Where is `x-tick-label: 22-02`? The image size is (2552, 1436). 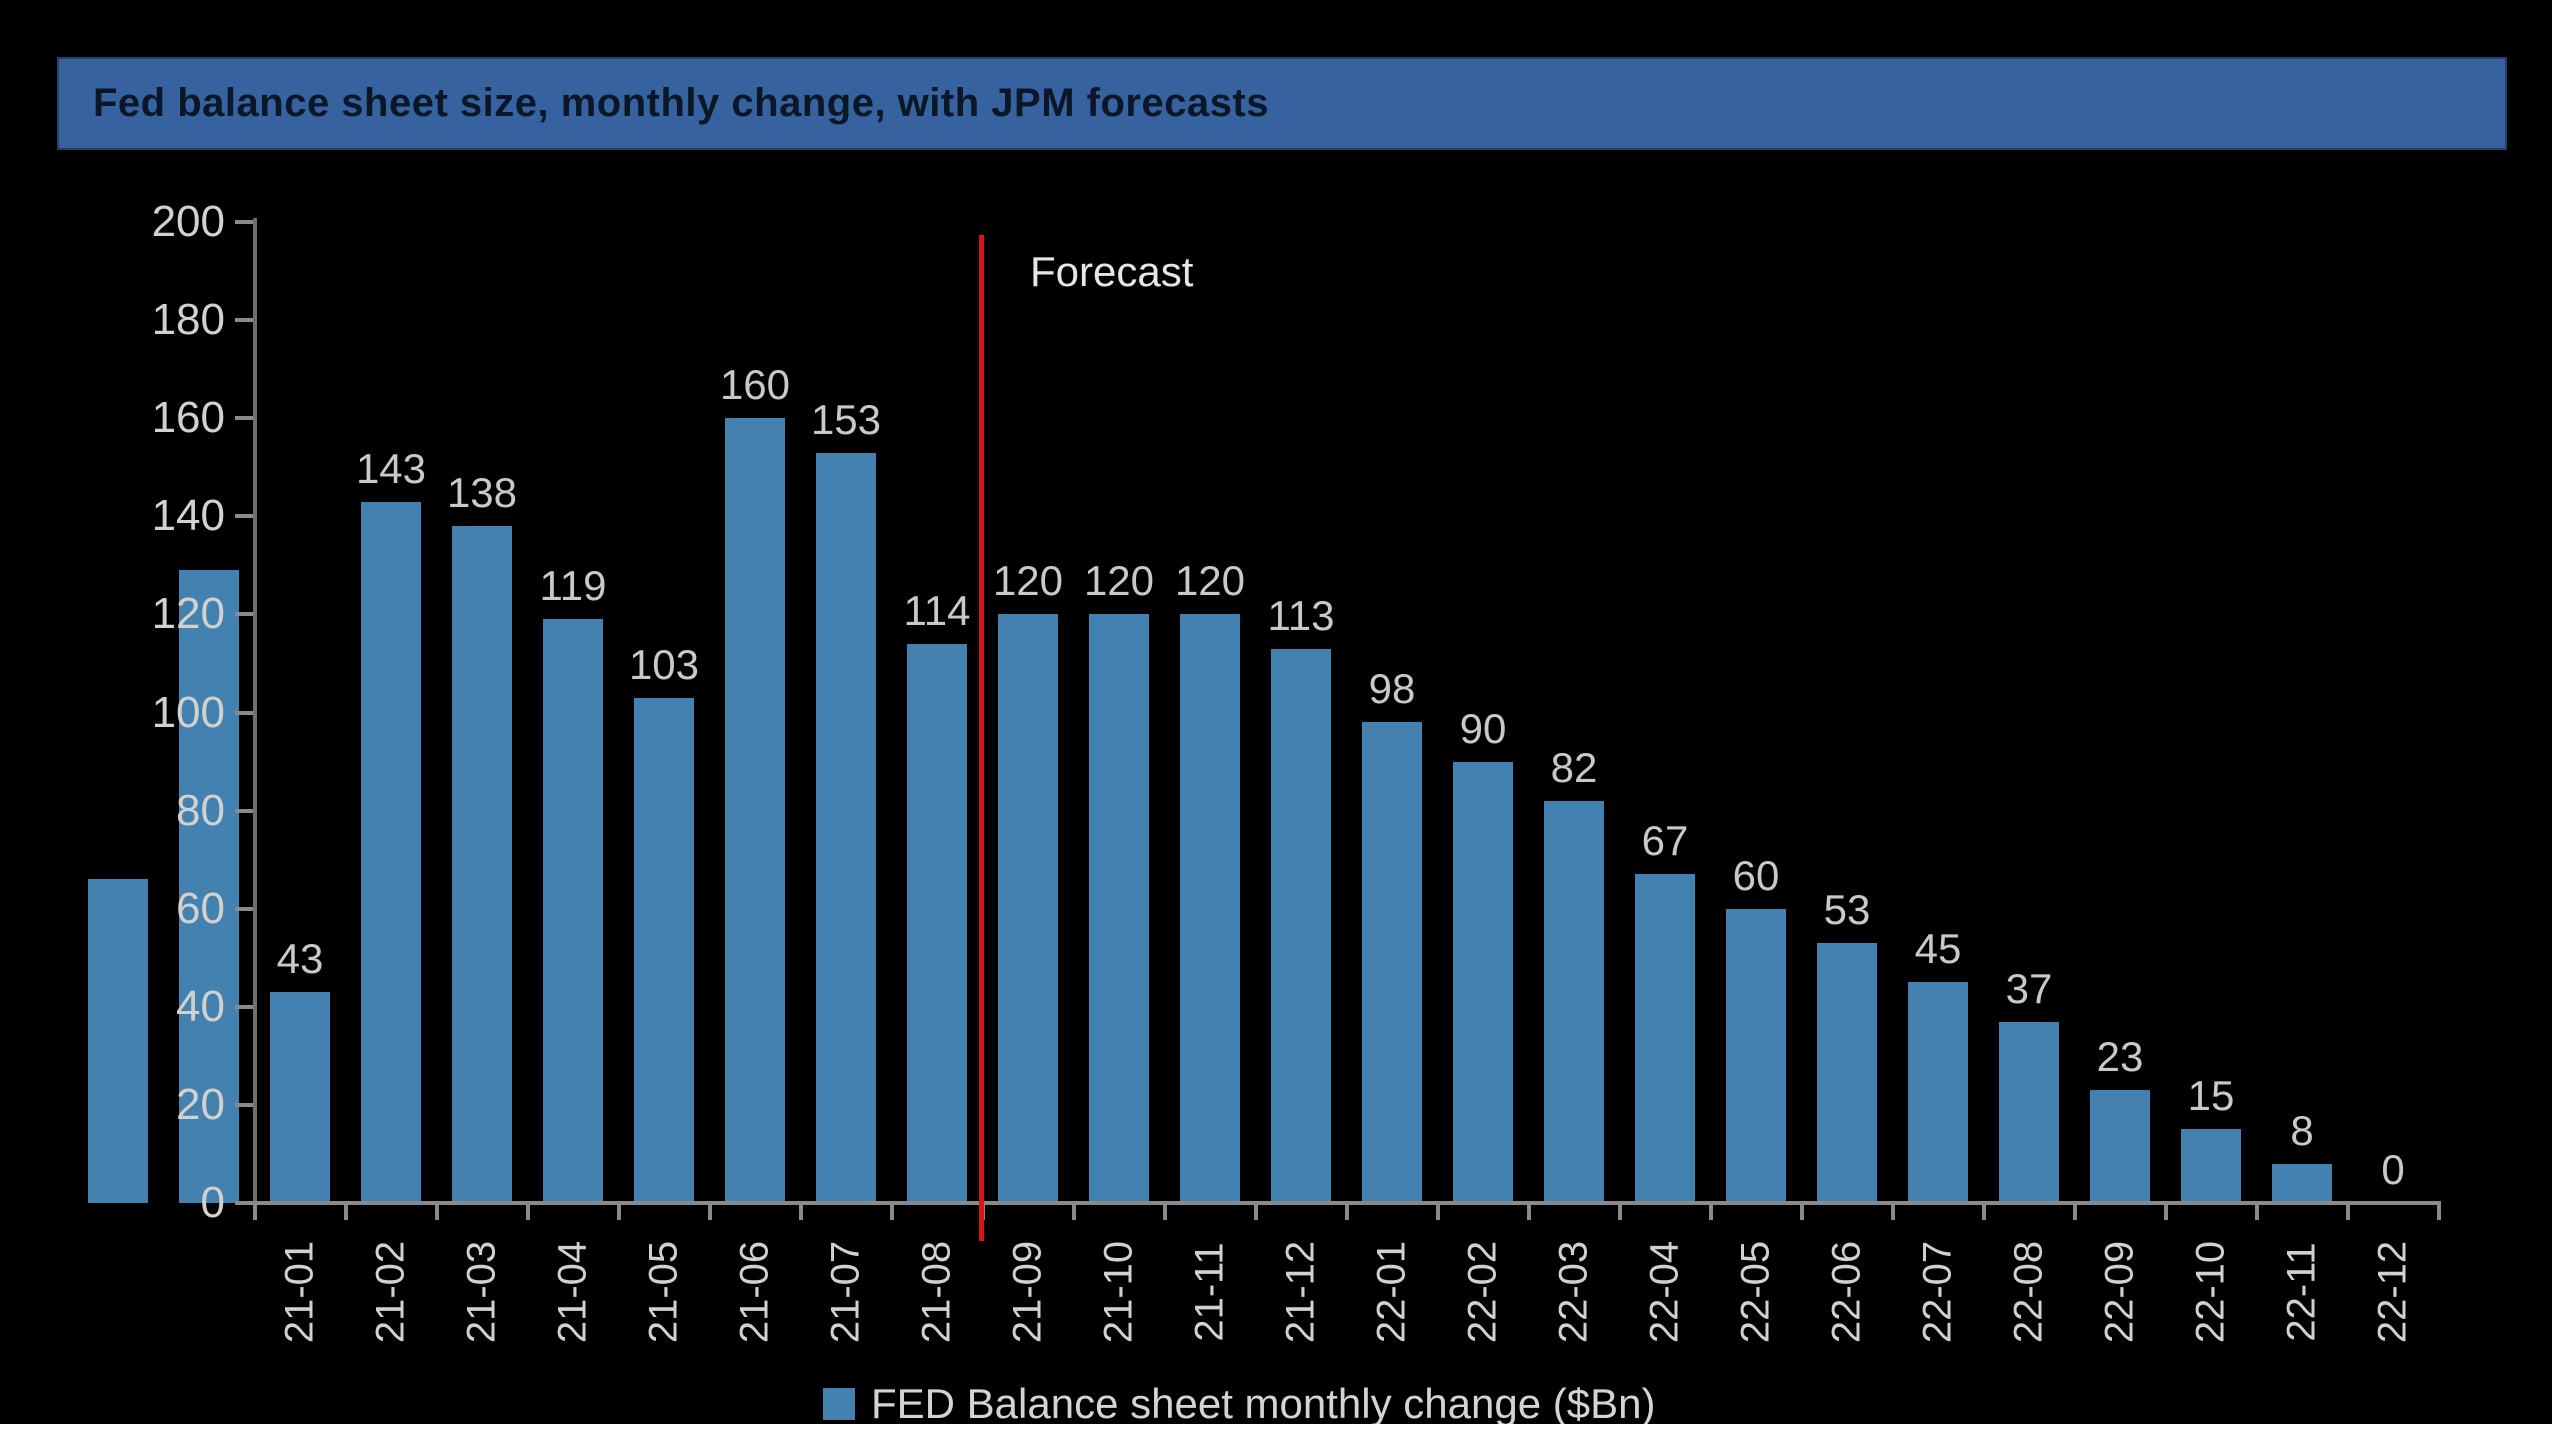 x-tick-label: 22-02 is located at coordinates (1482, 1292).